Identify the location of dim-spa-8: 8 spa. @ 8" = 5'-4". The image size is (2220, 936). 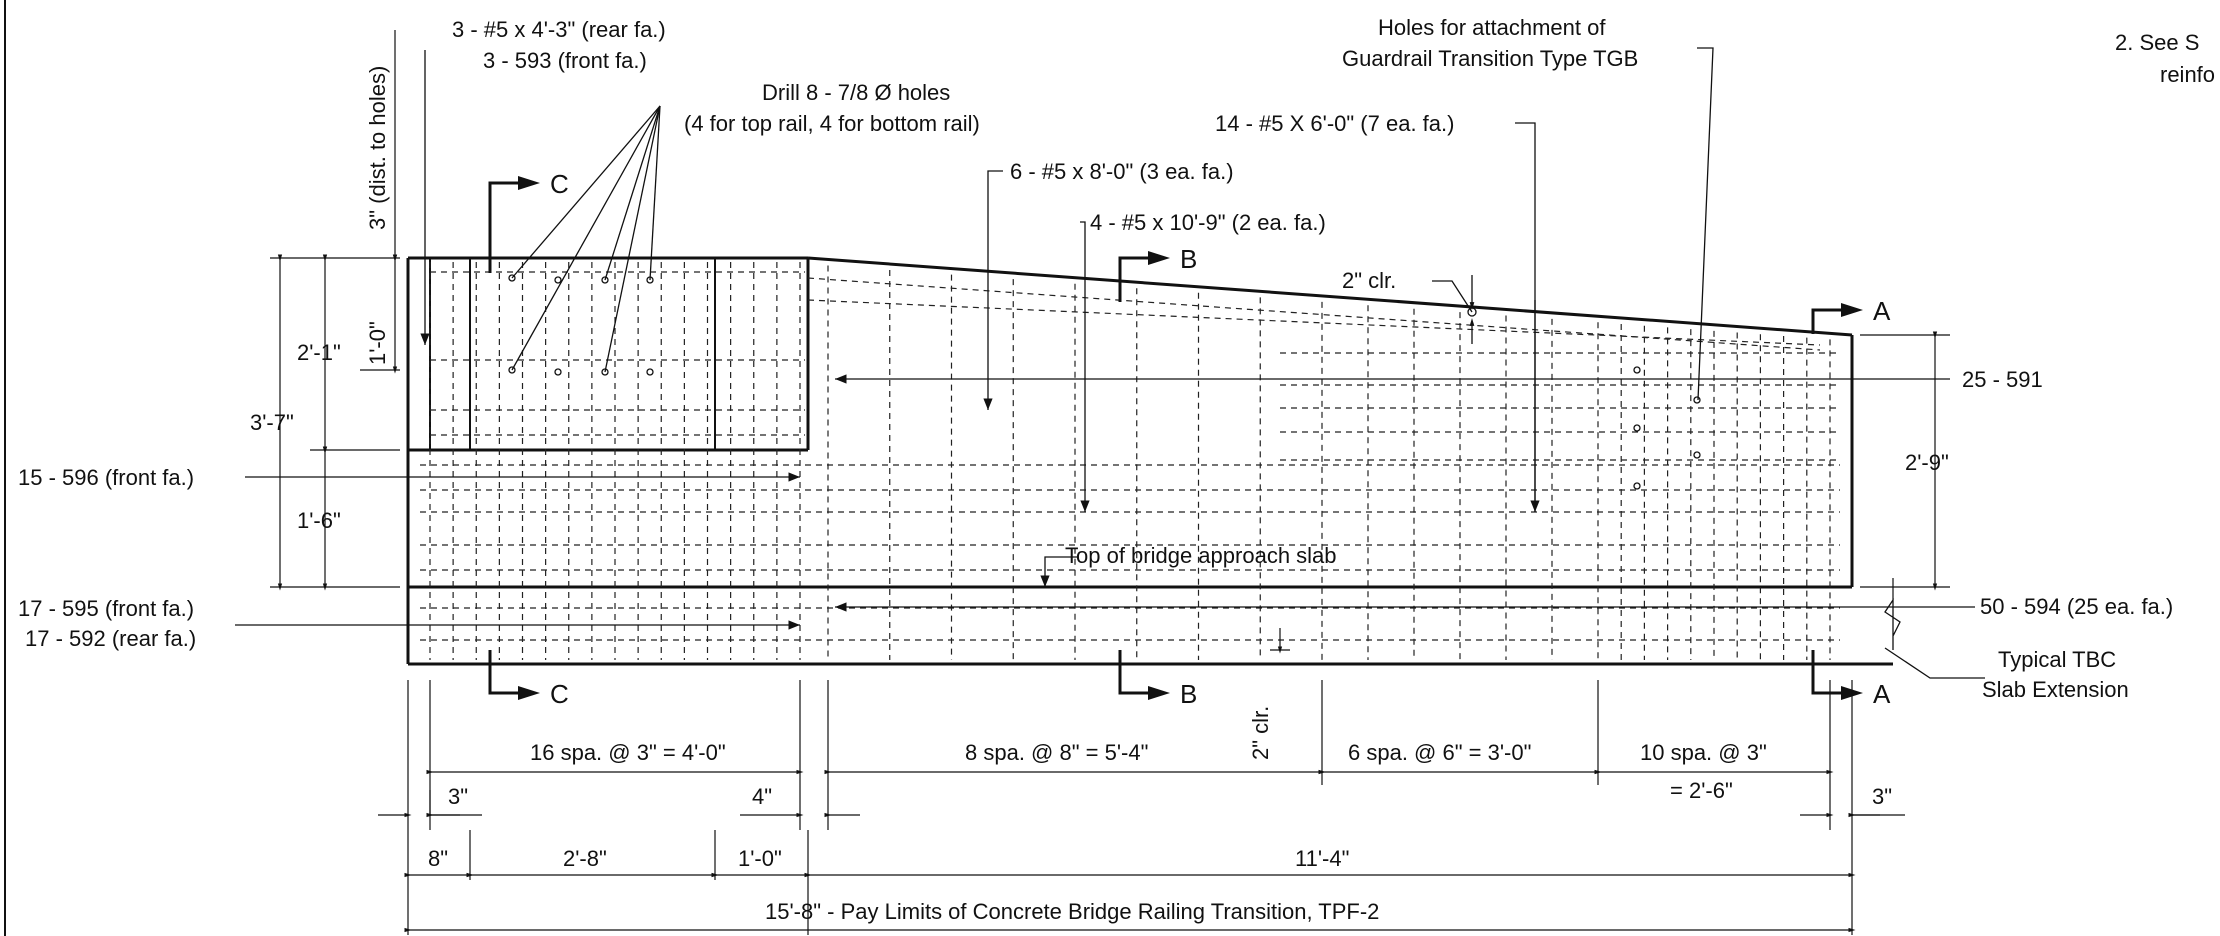
(1056, 752).